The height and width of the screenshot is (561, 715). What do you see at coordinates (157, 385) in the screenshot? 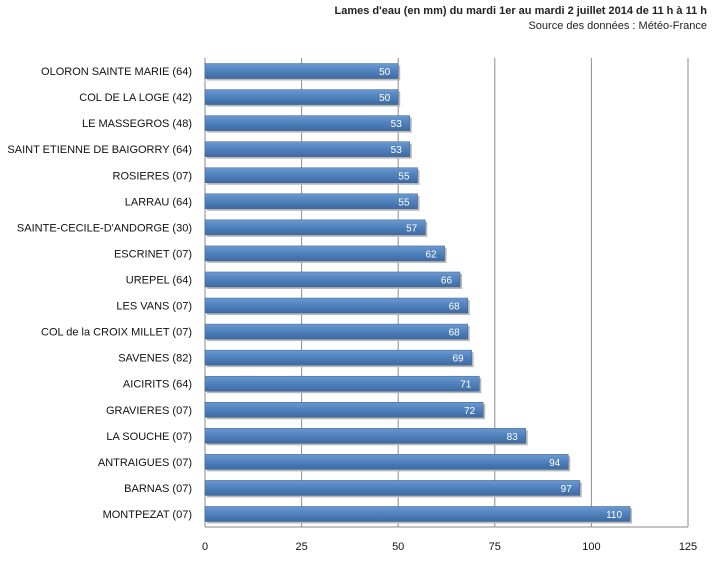
I see `category-label: AICIRITS (64)` at bounding box center [157, 385].